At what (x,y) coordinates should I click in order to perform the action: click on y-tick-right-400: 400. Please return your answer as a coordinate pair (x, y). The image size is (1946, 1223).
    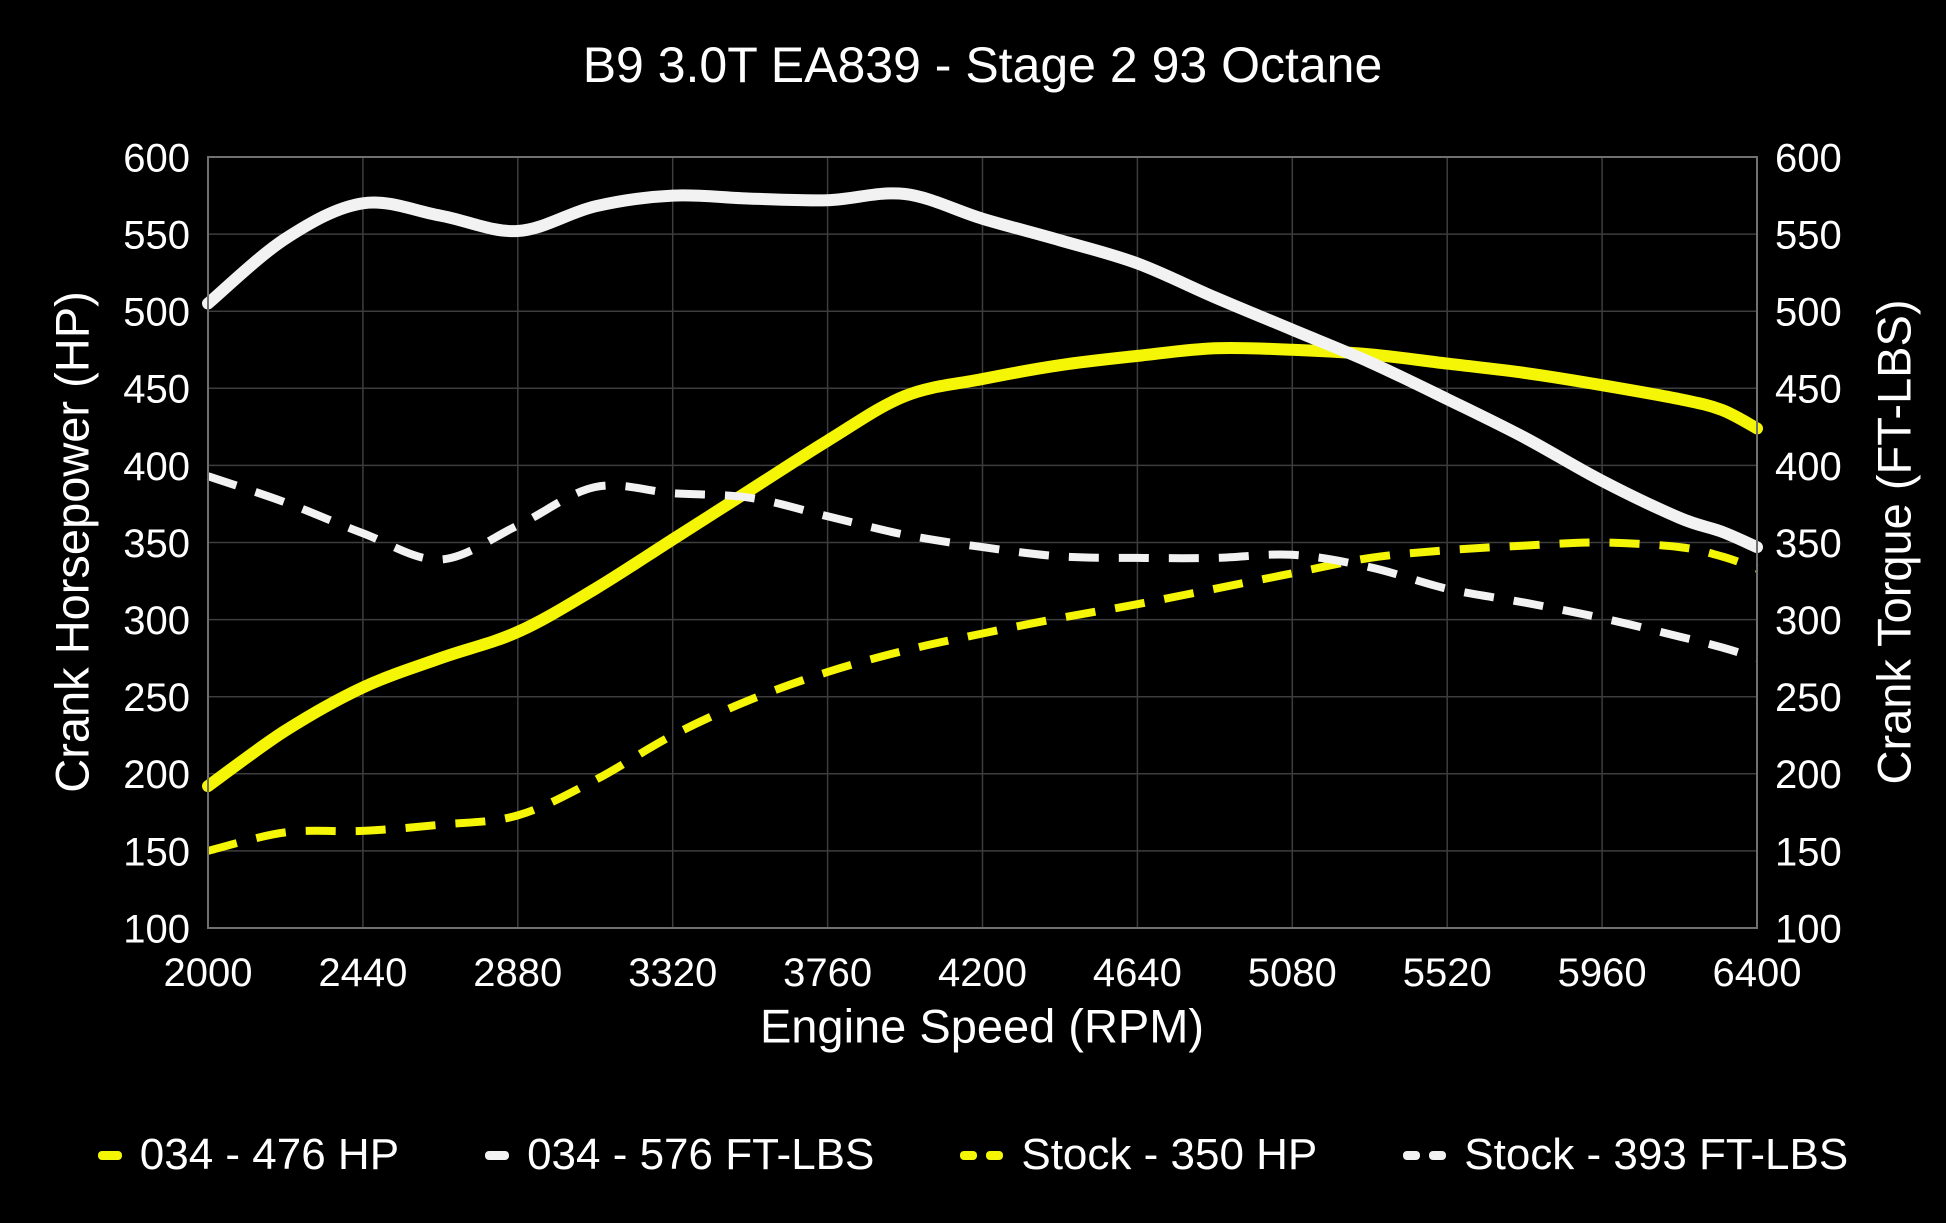
    Looking at the image, I should click on (1808, 467).